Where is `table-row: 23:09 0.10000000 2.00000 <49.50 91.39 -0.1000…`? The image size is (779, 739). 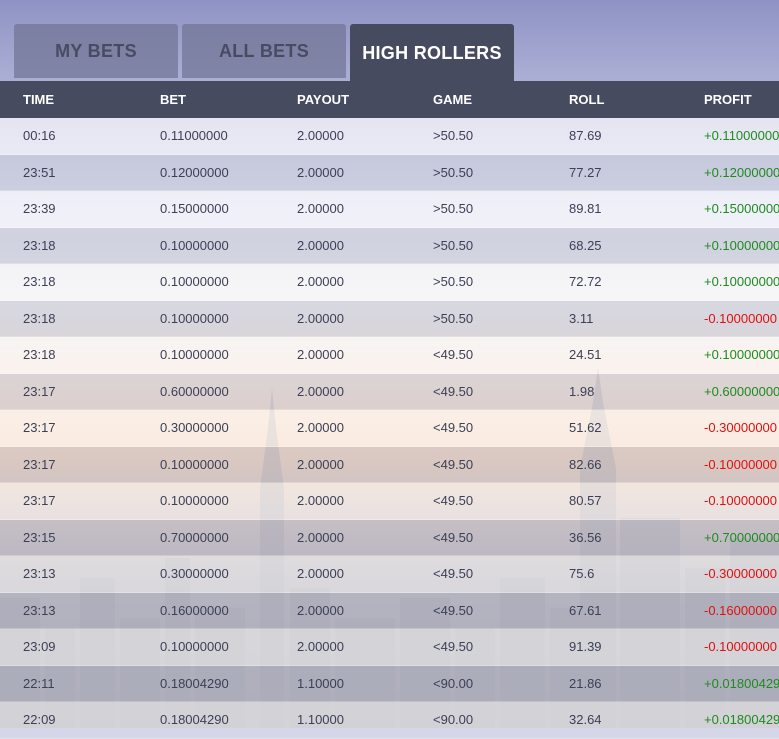
table-row: 23:09 0.10000000 2.00000 <49.50 91.39 -0.1000… is located at coordinates (389, 647).